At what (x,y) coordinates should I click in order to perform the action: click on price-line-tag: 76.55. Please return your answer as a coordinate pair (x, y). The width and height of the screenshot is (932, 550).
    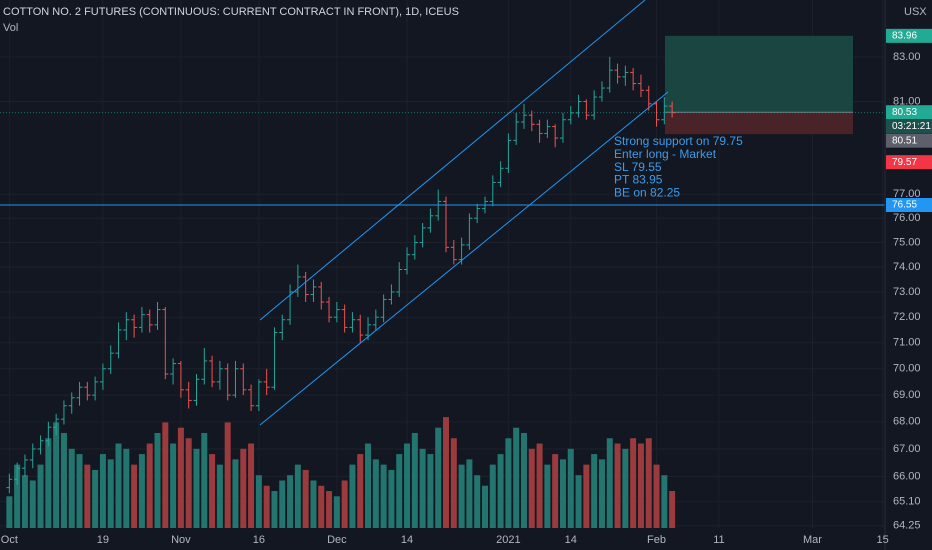
    Looking at the image, I should click on (904, 205).